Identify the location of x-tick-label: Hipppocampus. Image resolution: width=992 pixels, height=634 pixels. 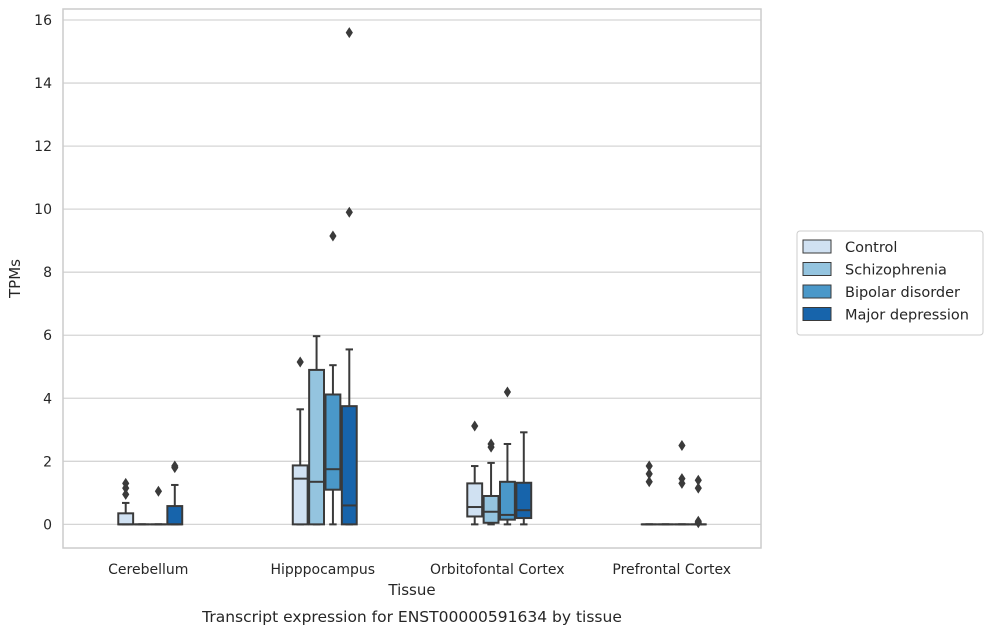
(322, 570).